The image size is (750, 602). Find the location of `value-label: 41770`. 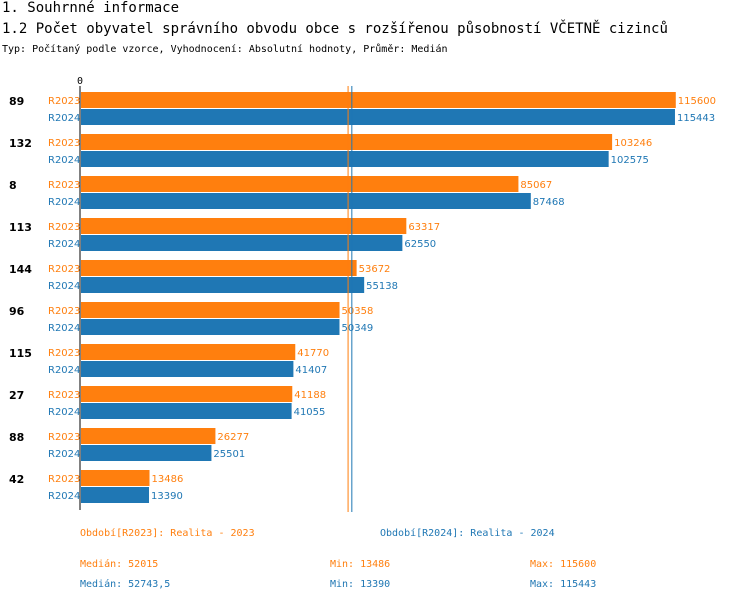

value-label: 41770 is located at coordinates (313, 353).